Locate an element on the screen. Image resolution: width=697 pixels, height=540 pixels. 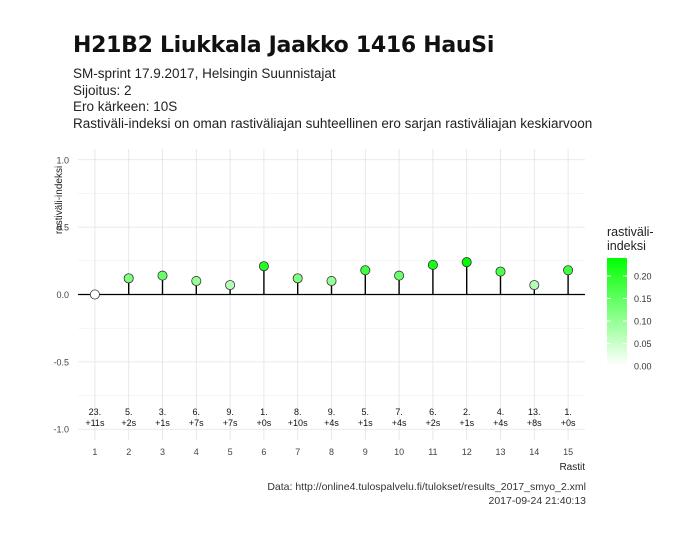
x-tick-label: 11 is located at coordinates (432, 452).